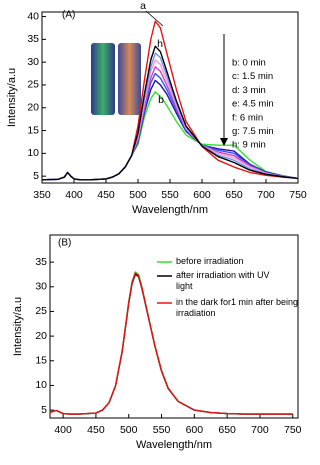 The width and height of the screenshot is (320, 465). Describe the element at coordinates (253, 104) in the screenshot. I see `legend-label: e: 4.5 min` at that location.